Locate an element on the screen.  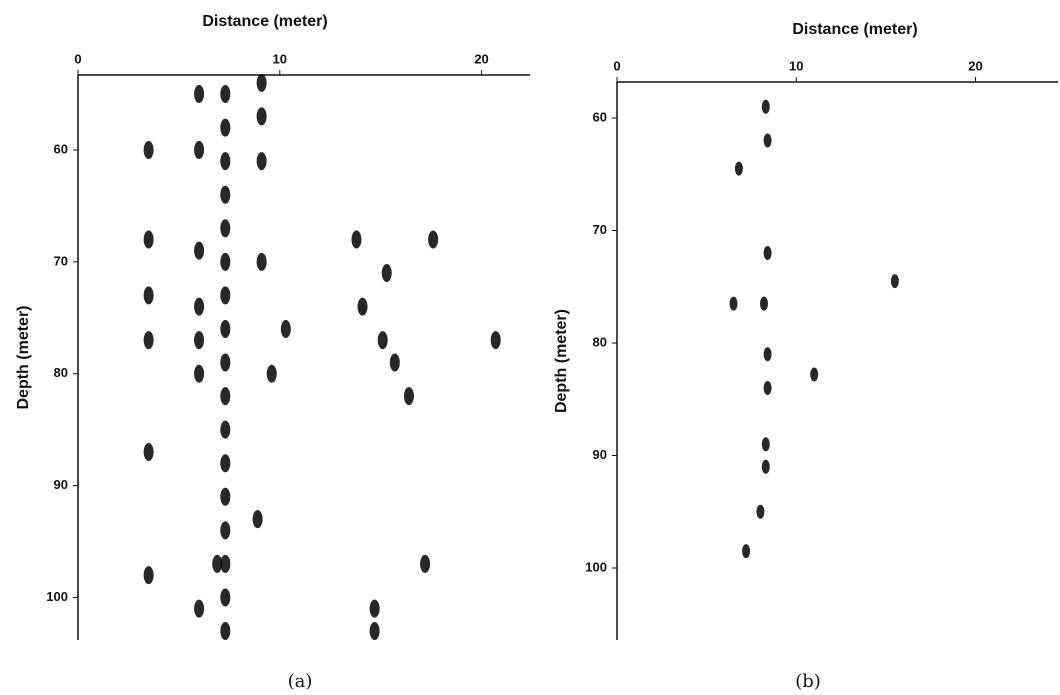
caption: (a) is located at coordinates (300, 681).